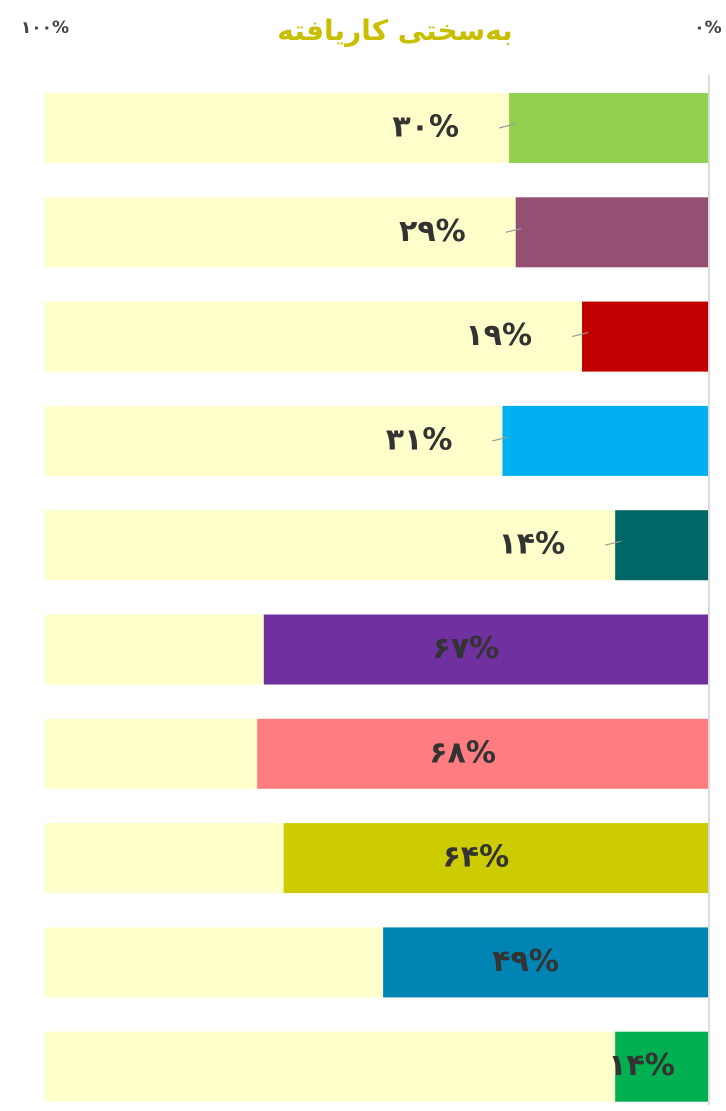 This screenshot has height=1111, width=726. Describe the element at coordinates (498, 335) in the screenshot. I see `value-label: ۱۹%` at that location.